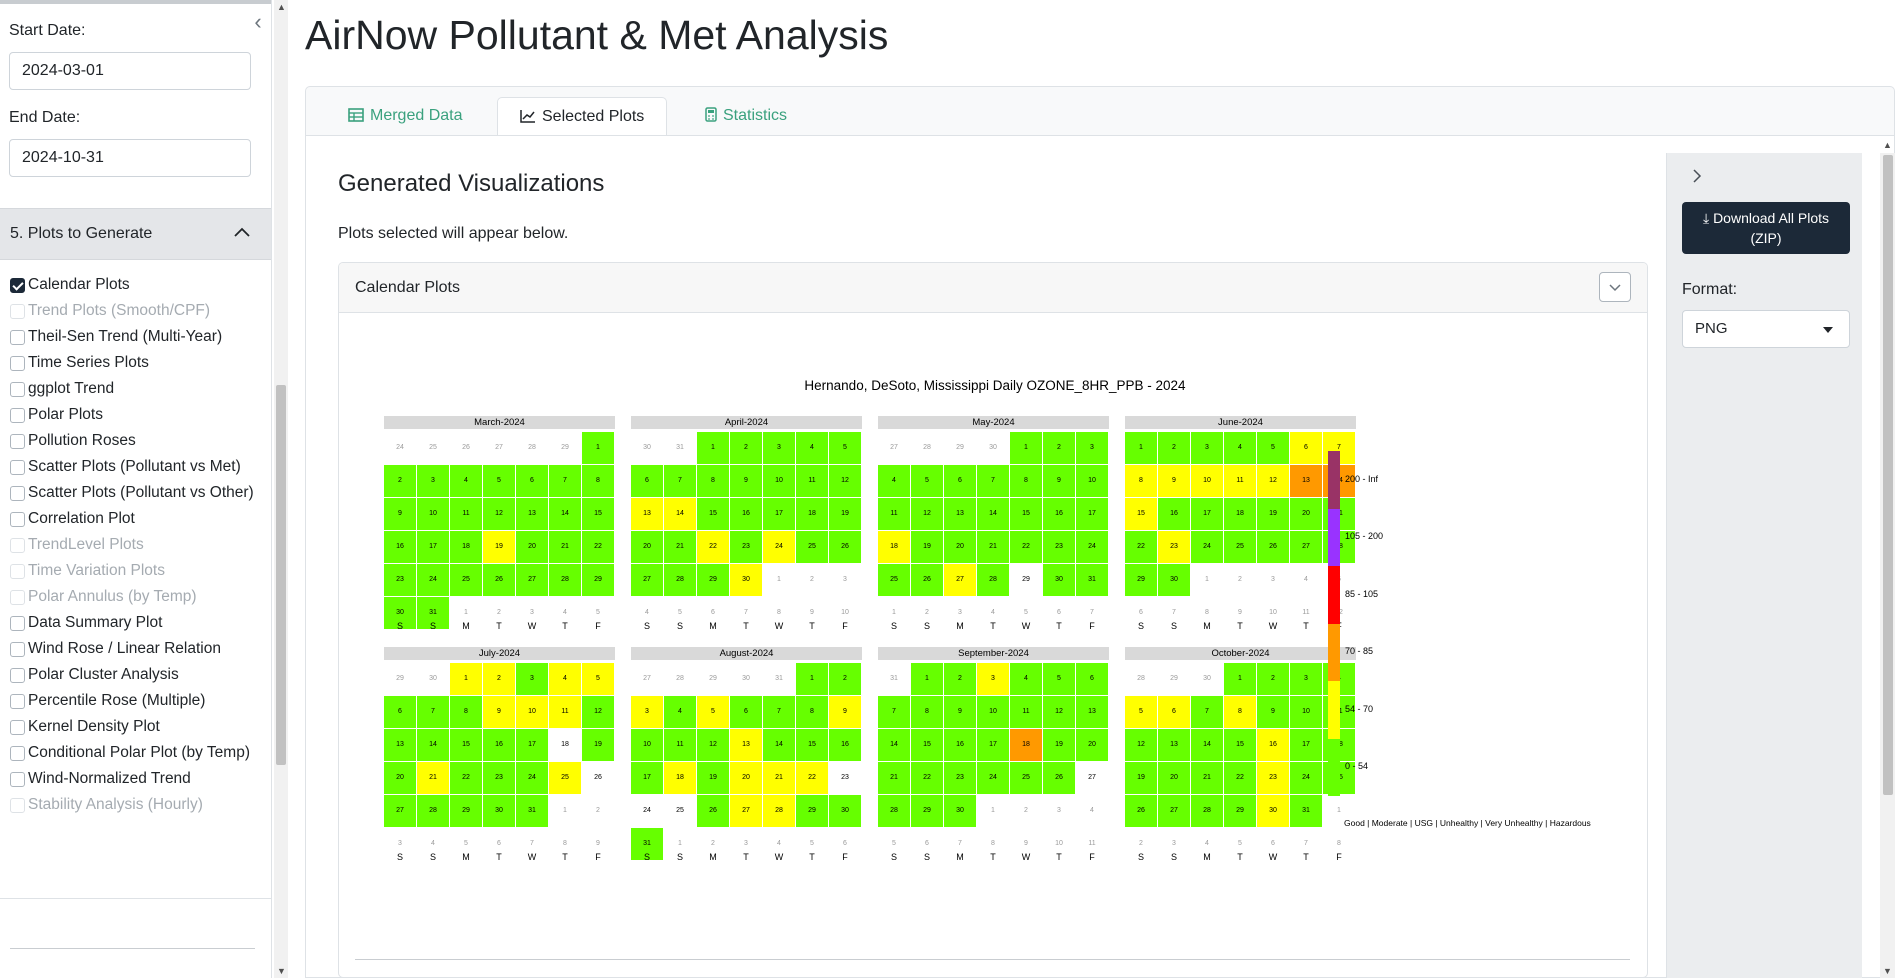  I want to click on tab-statistics: Statistics, so click(746, 117).